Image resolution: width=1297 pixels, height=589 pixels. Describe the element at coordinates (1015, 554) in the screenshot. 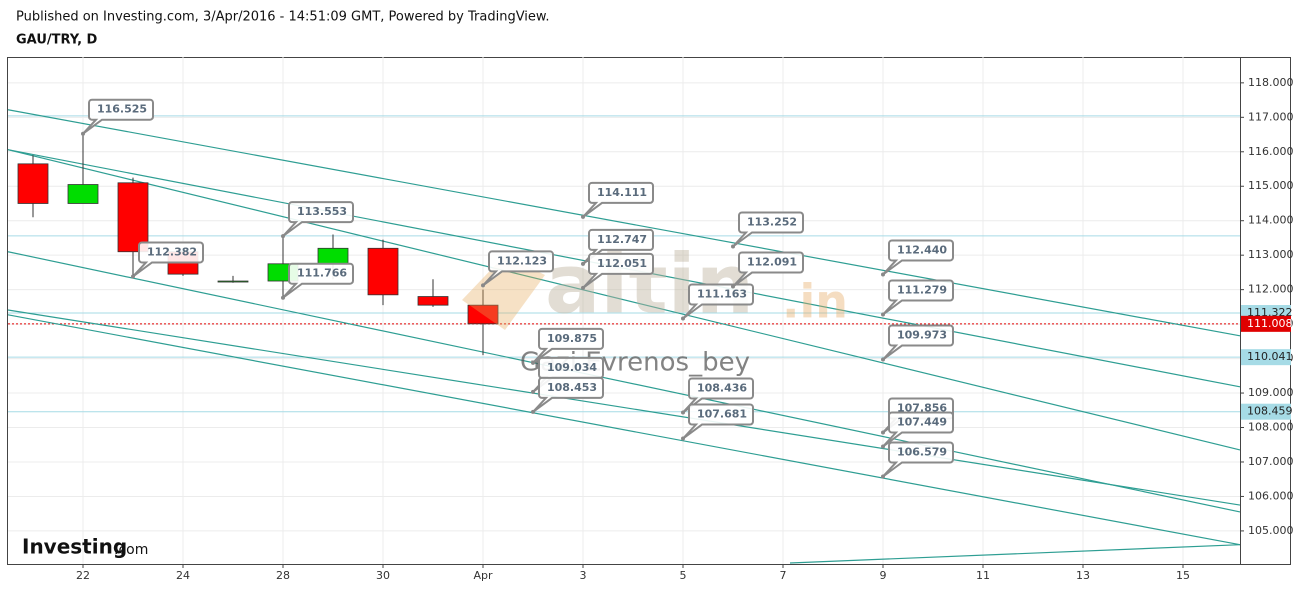

I see `trend-line` at that location.